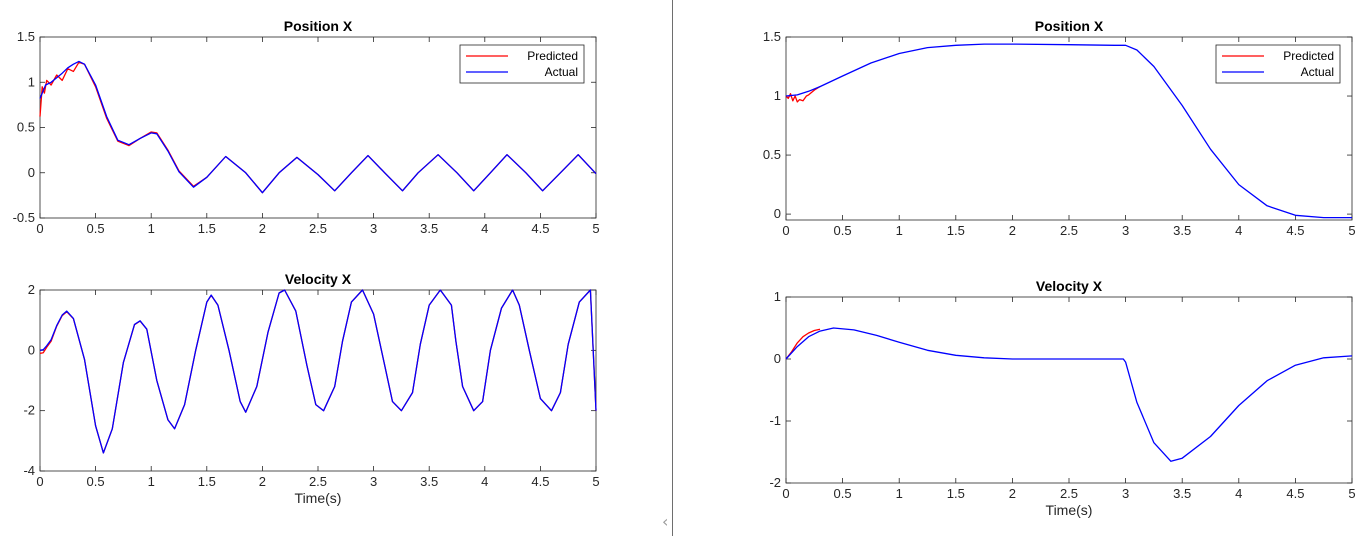 The image size is (1366, 536). I want to click on chevron-left-icon: ‹, so click(665, 521).